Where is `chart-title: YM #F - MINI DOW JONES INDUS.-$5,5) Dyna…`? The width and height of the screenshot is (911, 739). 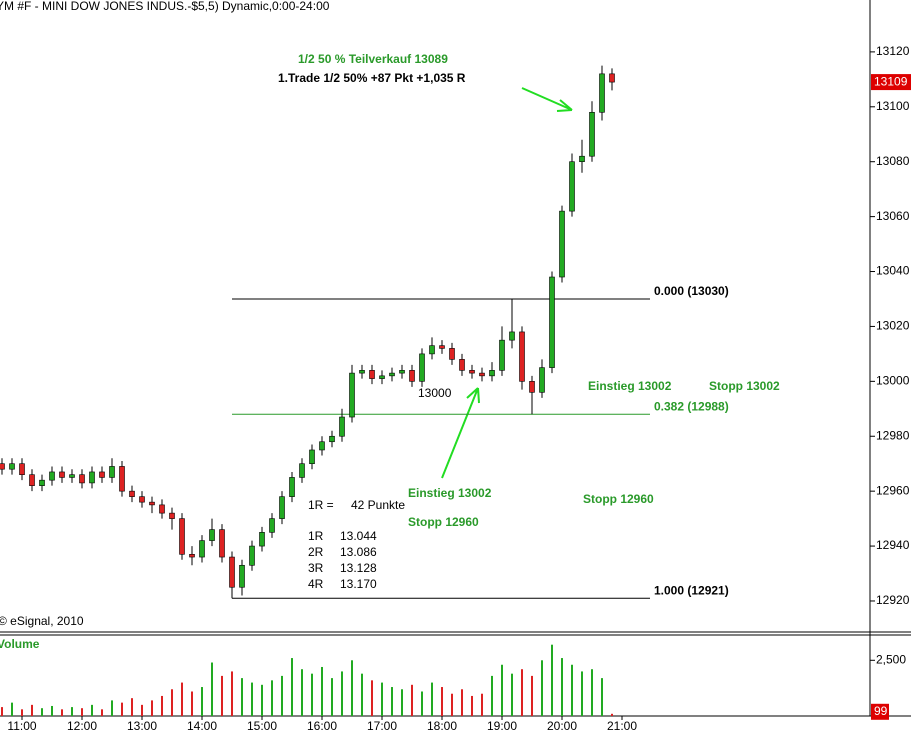
chart-title: YM #F - MINI DOW JONES INDUS.-$5,5) Dyna… is located at coordinates (165, 6).